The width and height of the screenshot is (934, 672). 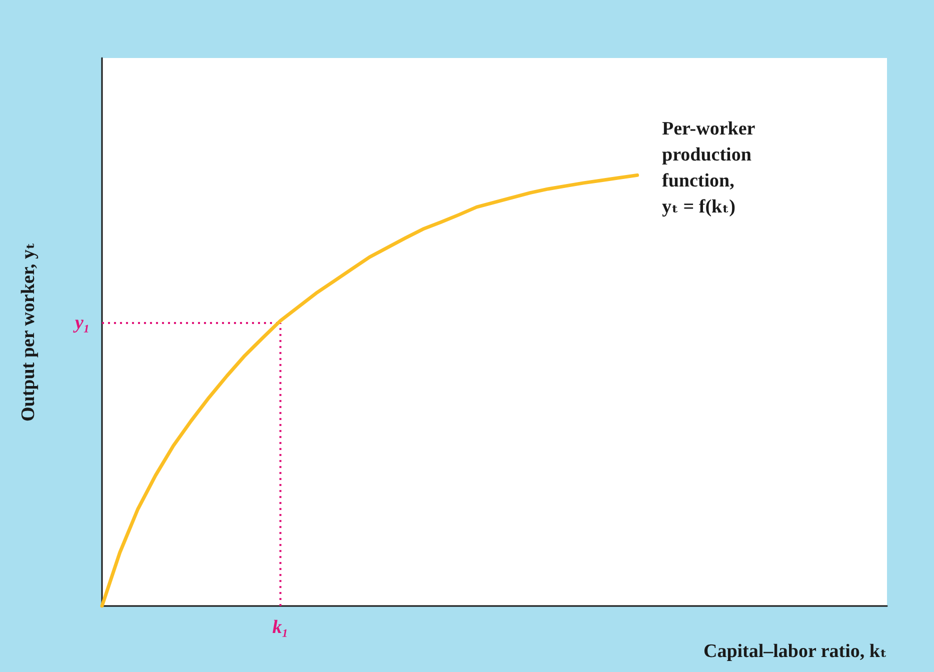 What do you see at coordinates (709, 168) in the screenshot?
I see `annotation: Per-worker production function, yₜ = f(kₜ)` at bounding box center [709, 168].